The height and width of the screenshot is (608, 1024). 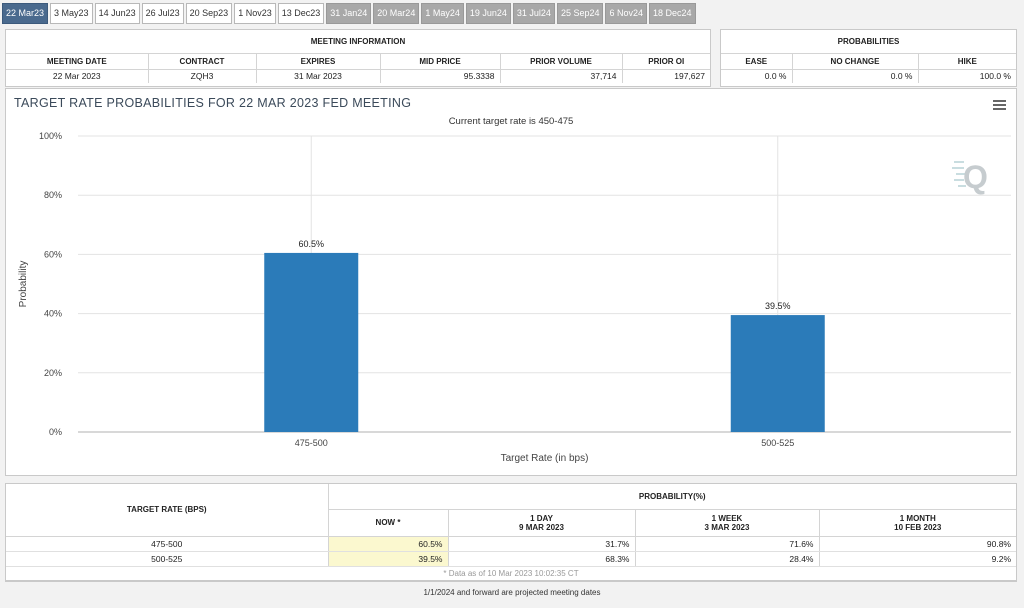 I want to click on header-hike: HIKE, so click(x=967, y=62).